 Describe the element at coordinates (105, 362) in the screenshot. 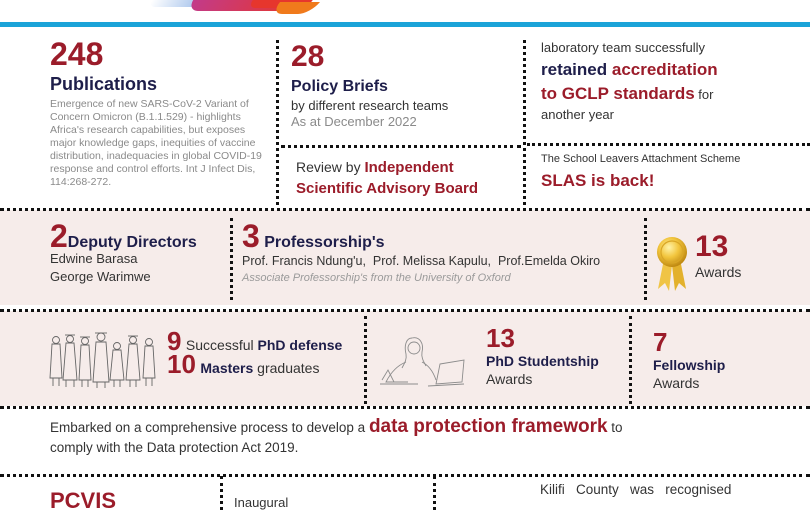

I see `graduates-illustration` at that location.